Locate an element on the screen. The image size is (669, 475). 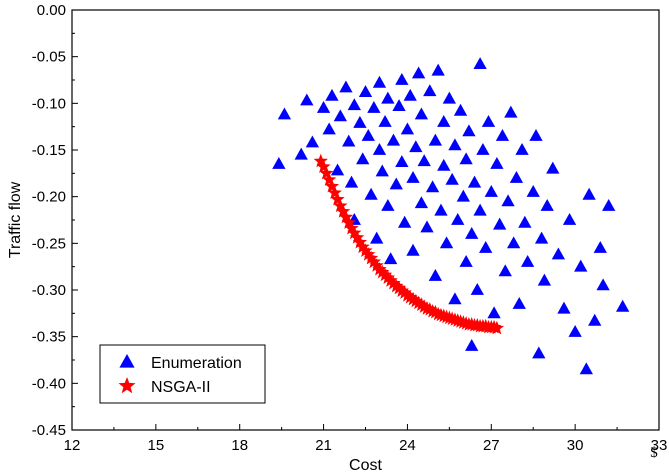
y-tick-label: -0.10 is located at coordinates (49, 103).